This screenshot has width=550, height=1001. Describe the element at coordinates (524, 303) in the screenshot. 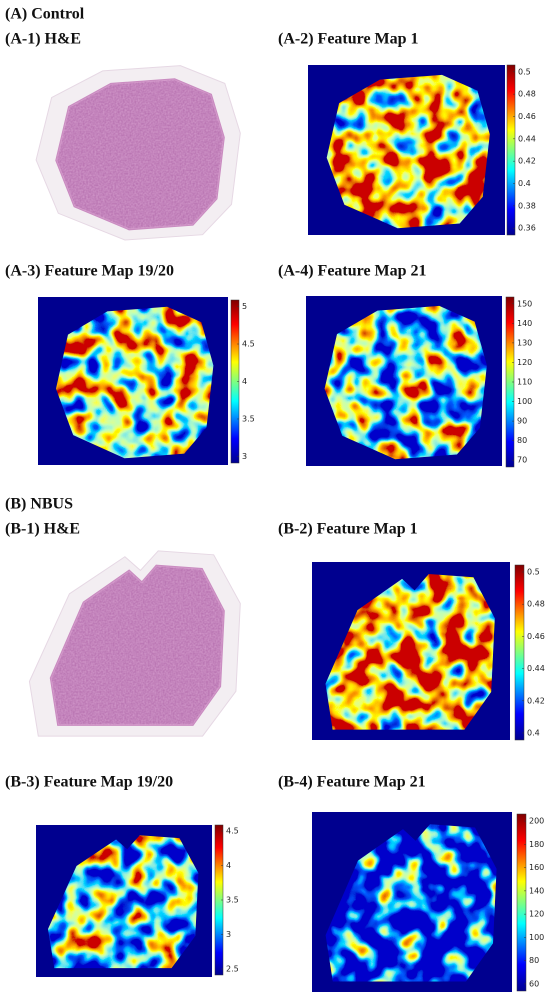

I see `colorbar-label: 150` at that location.